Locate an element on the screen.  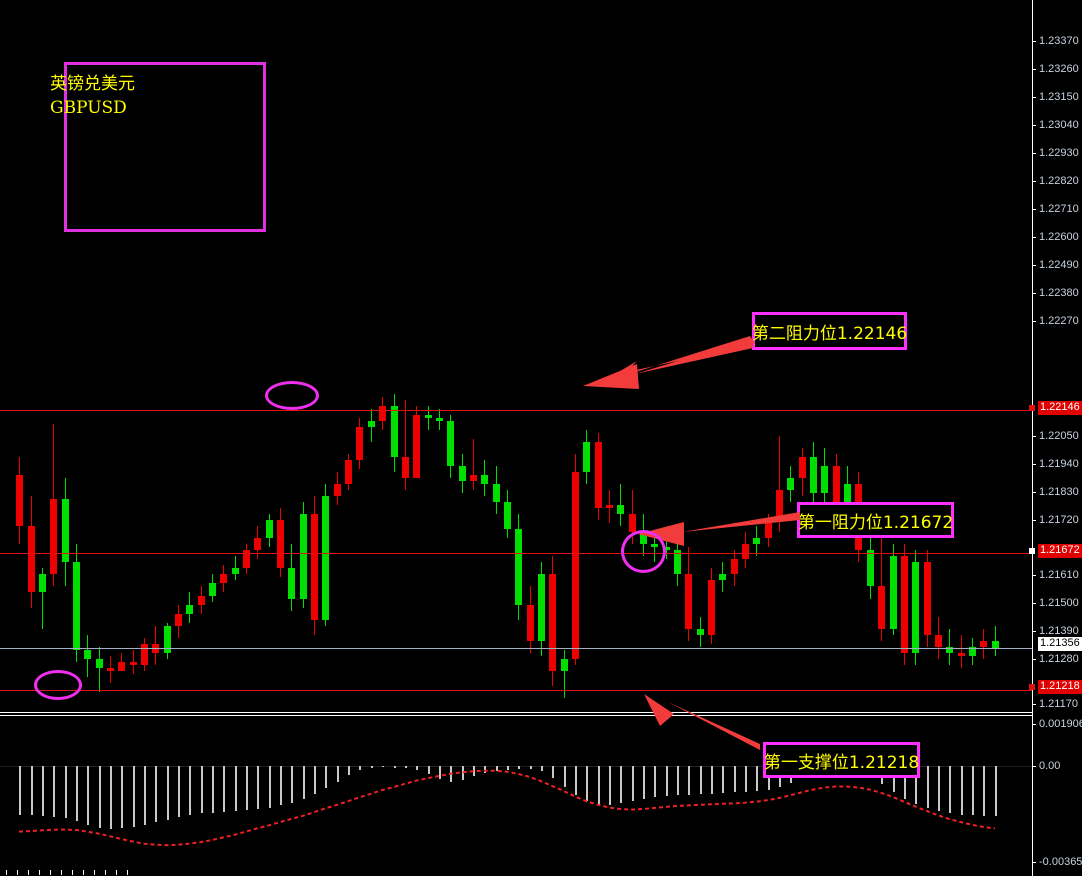
axis-tick-label: 1.22930 is located at coordinates (1059, 153).